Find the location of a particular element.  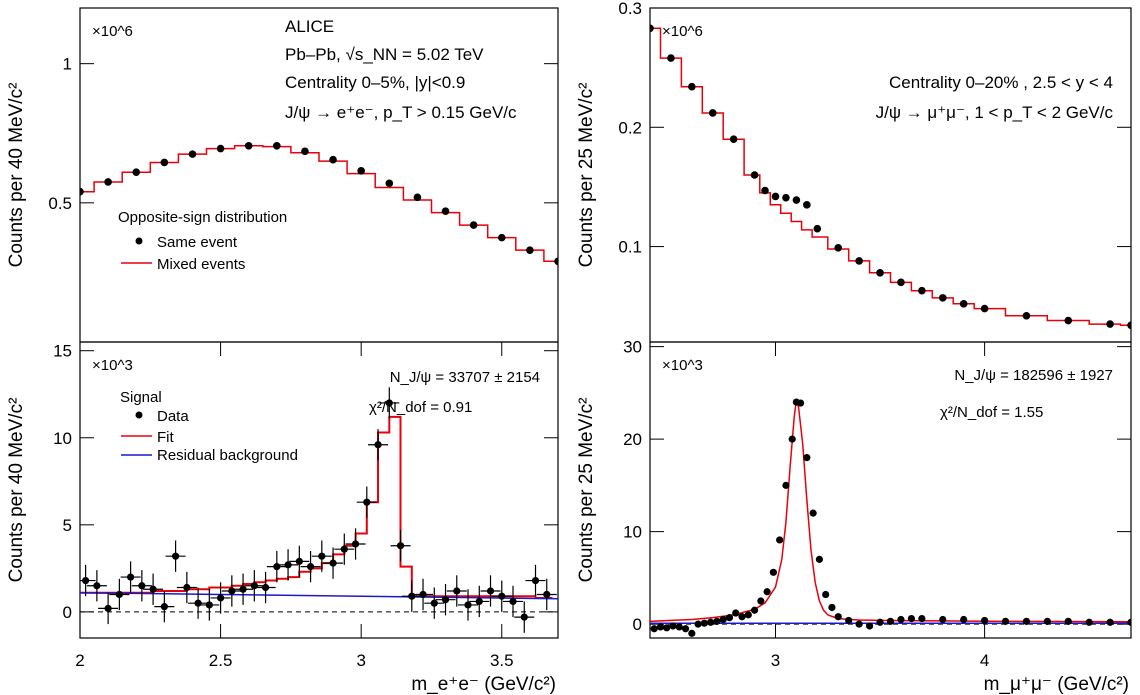

info-text-line: Centrality 0–20% , 2.5 < y < 4 is located at coordinates (1001, 82).